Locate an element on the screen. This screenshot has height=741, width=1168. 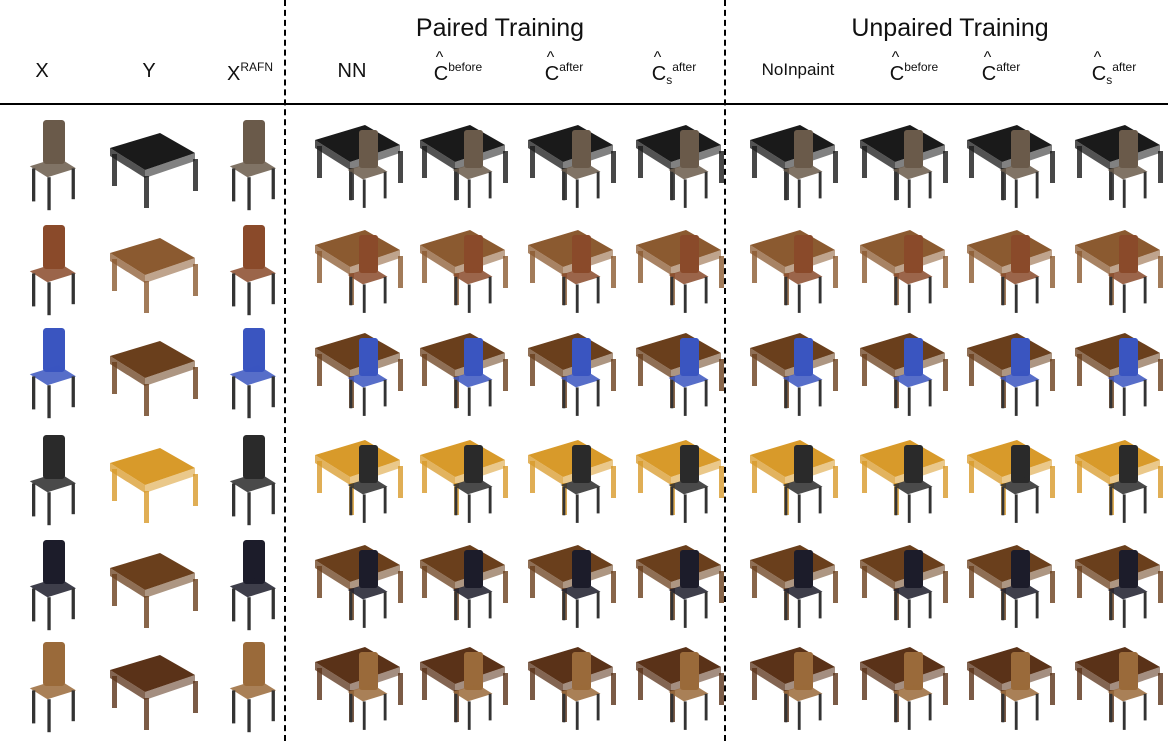
paired-training-title: Paired Training is located at coordinates (500, 28).